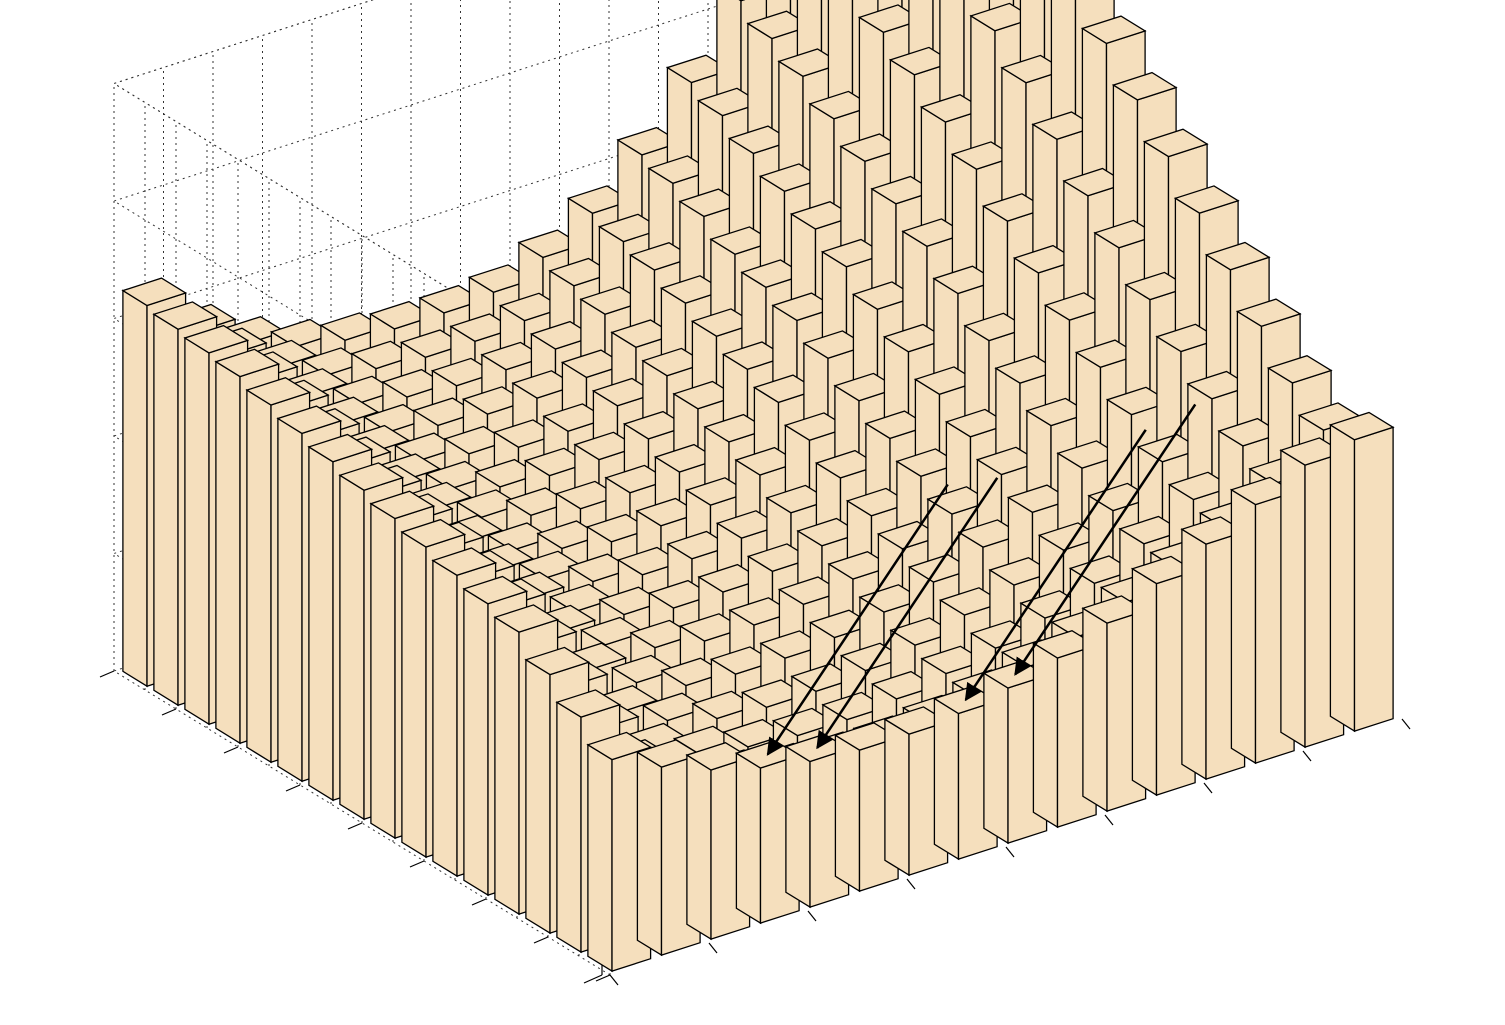 The width and height of the screenshot is (1505, 1025). What do you see at coordinates (361, 194) in the screenshot?
I see `grid-line` at bounding box center [361, 194].